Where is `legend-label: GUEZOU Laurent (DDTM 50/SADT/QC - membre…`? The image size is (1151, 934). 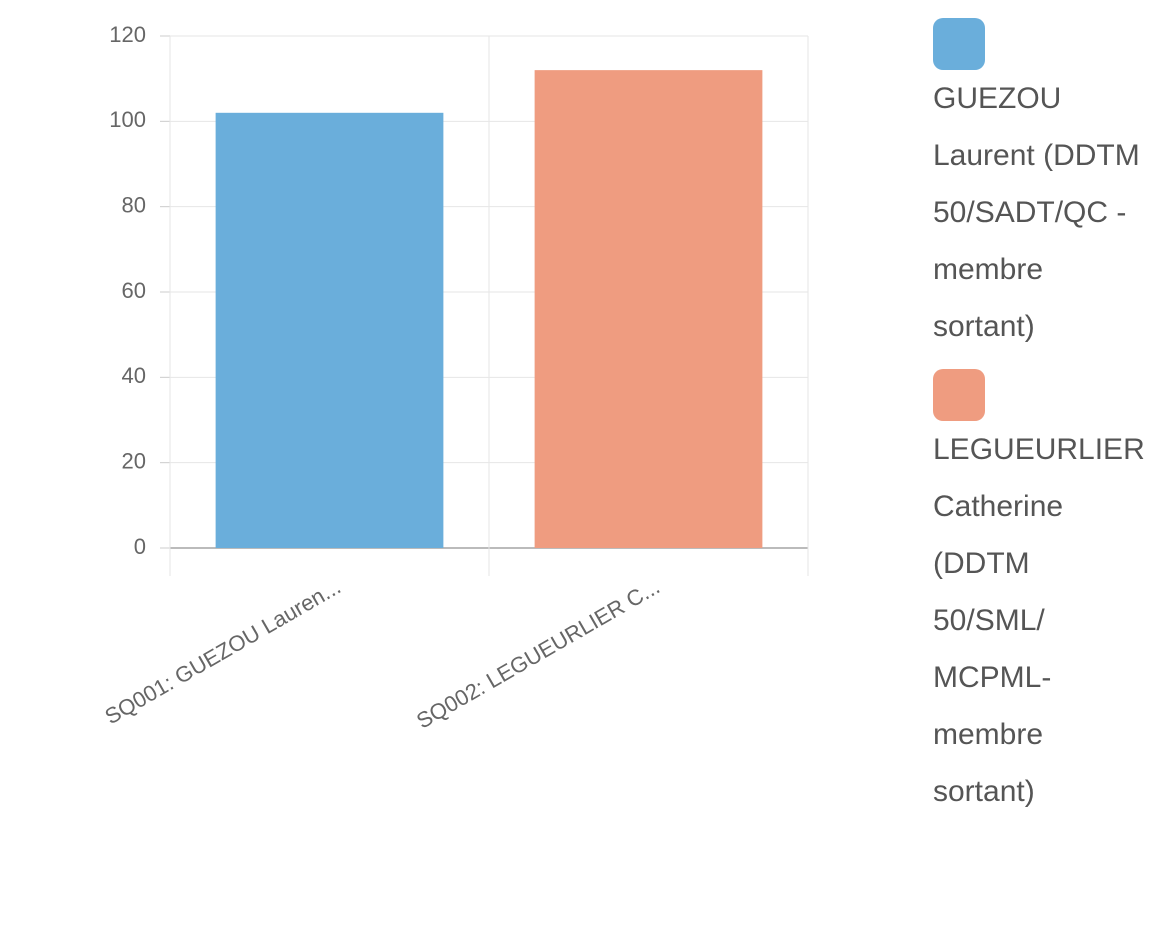 legend-label: GUEZOU Laurent (DDTM 50/SADT/QC - membre… is located at coordinates (1036, 212).